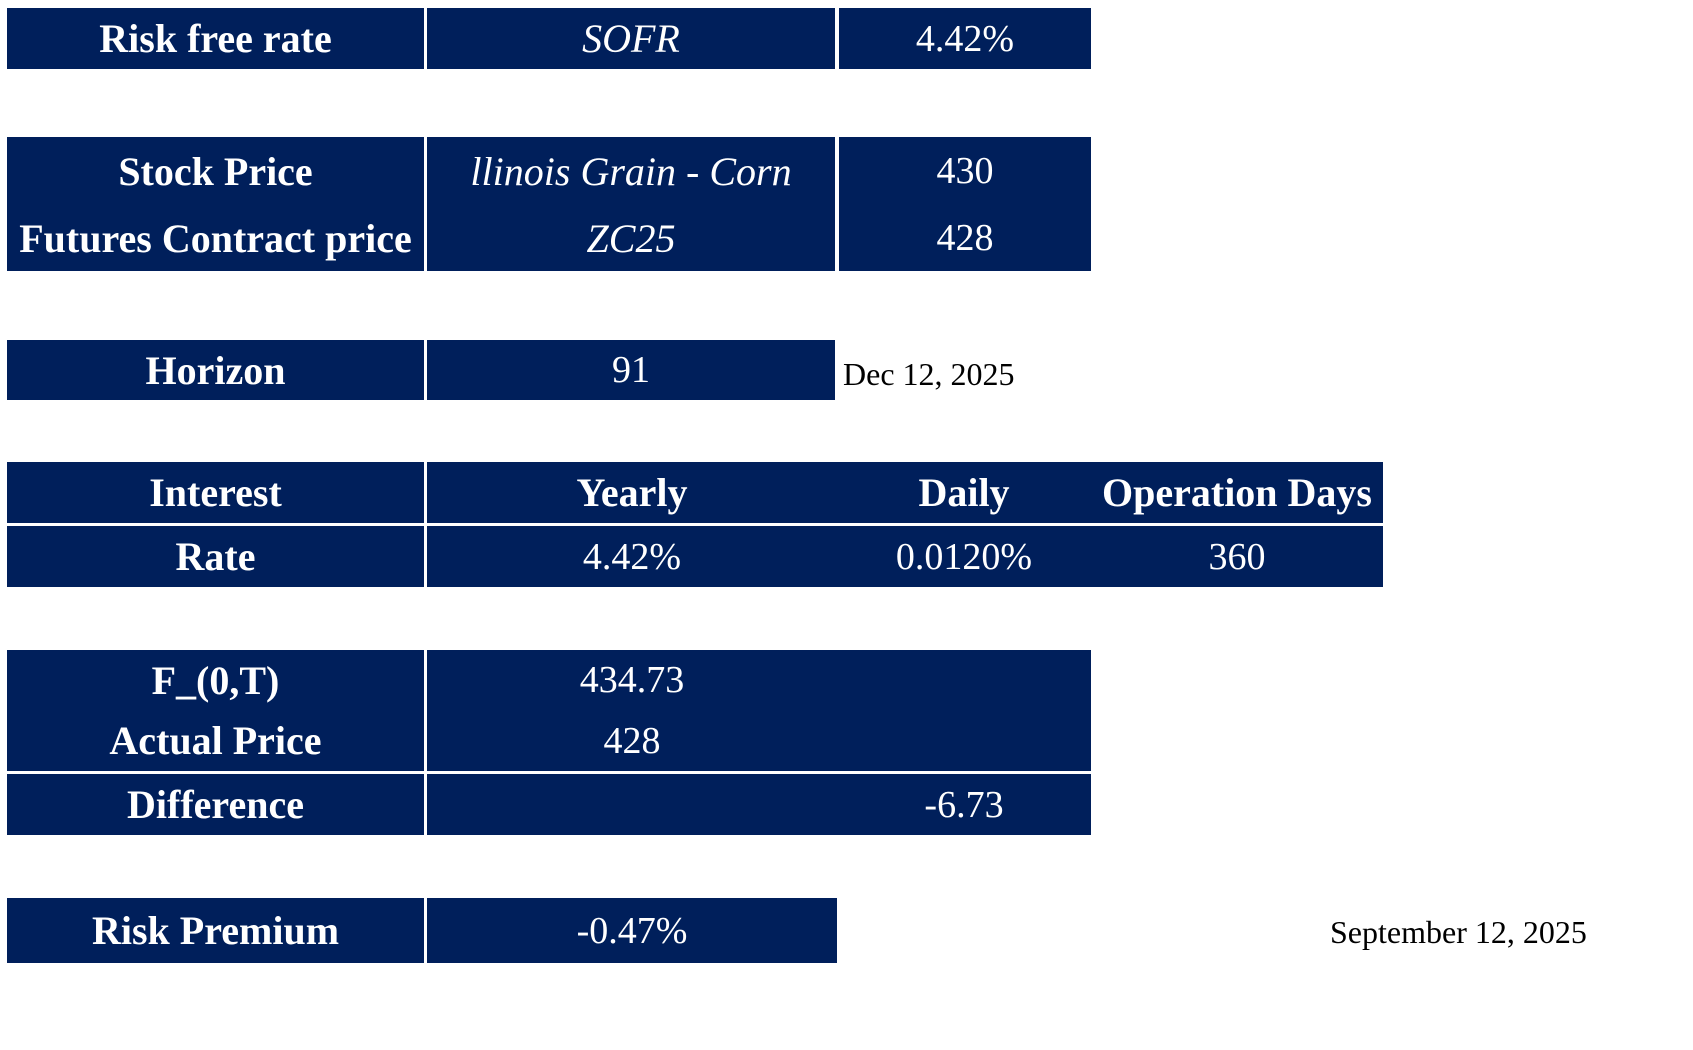 Image resolution: width=1693 pixels, height=1050 pixels. What do you see at coordinates (632, 680) in the screenshot?
I see `forward-price-value: 434.73` at bounding box center [632, 680].